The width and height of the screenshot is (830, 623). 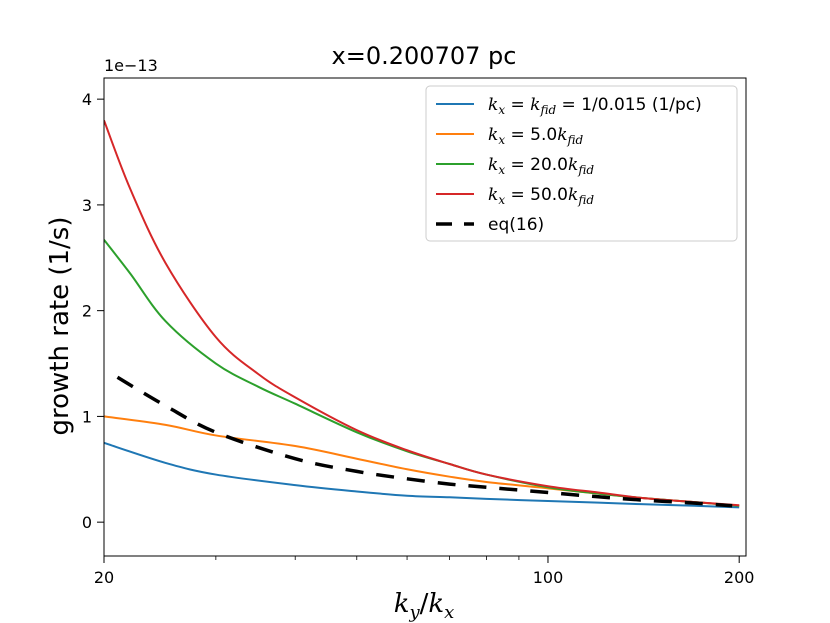 I want to click on y-axis-label: growth rate (1/s), so click(x=60, y=326).